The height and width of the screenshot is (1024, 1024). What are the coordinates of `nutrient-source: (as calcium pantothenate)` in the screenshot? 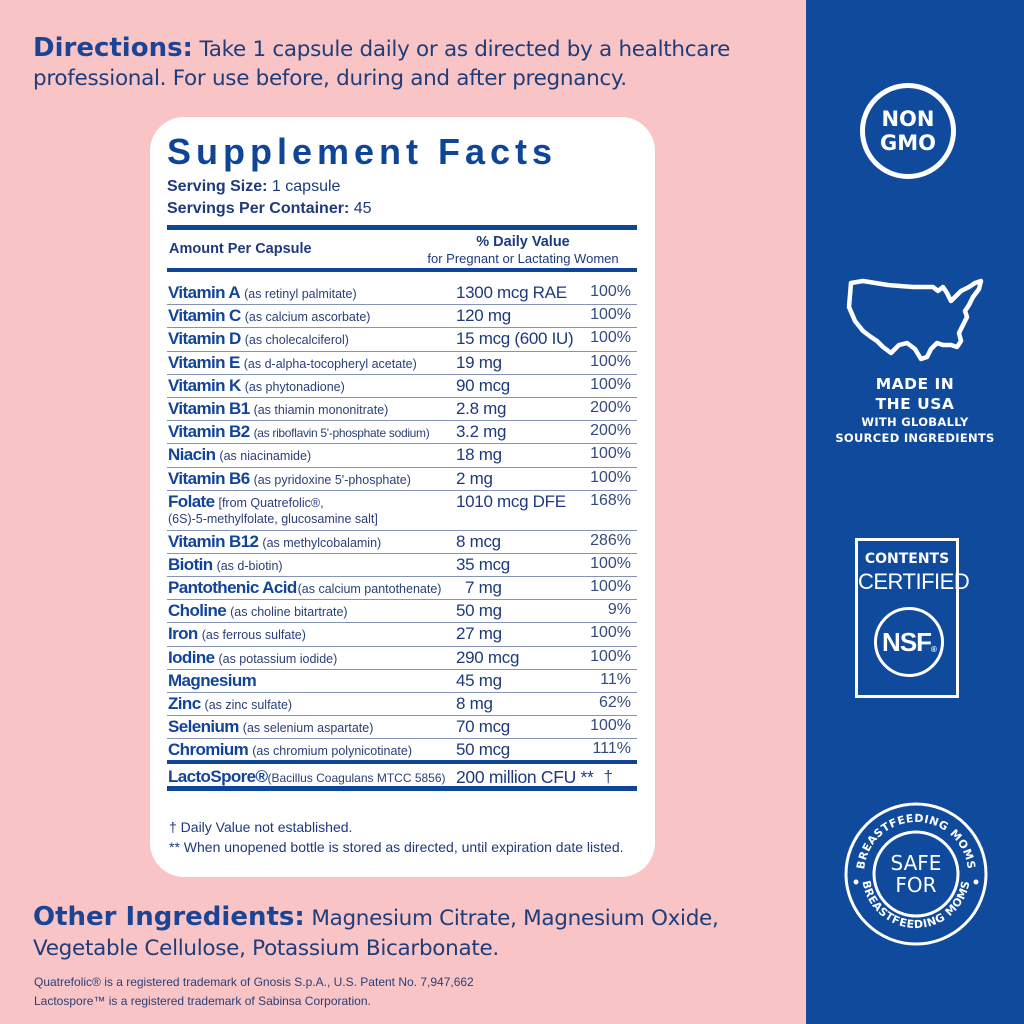 It's located at (369, 589).